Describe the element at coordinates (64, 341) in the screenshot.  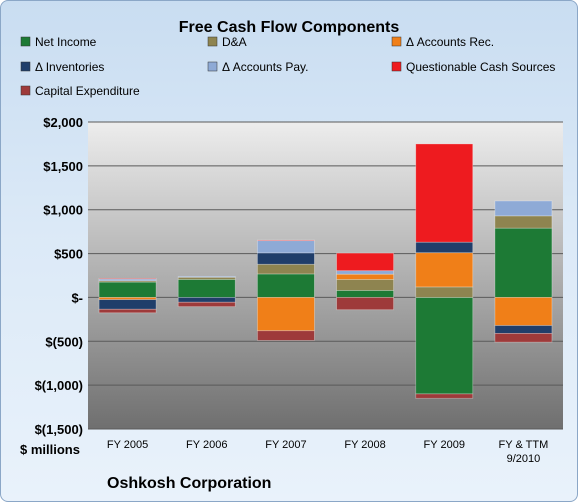
I see `y-tick-label: $(500)` at that location.